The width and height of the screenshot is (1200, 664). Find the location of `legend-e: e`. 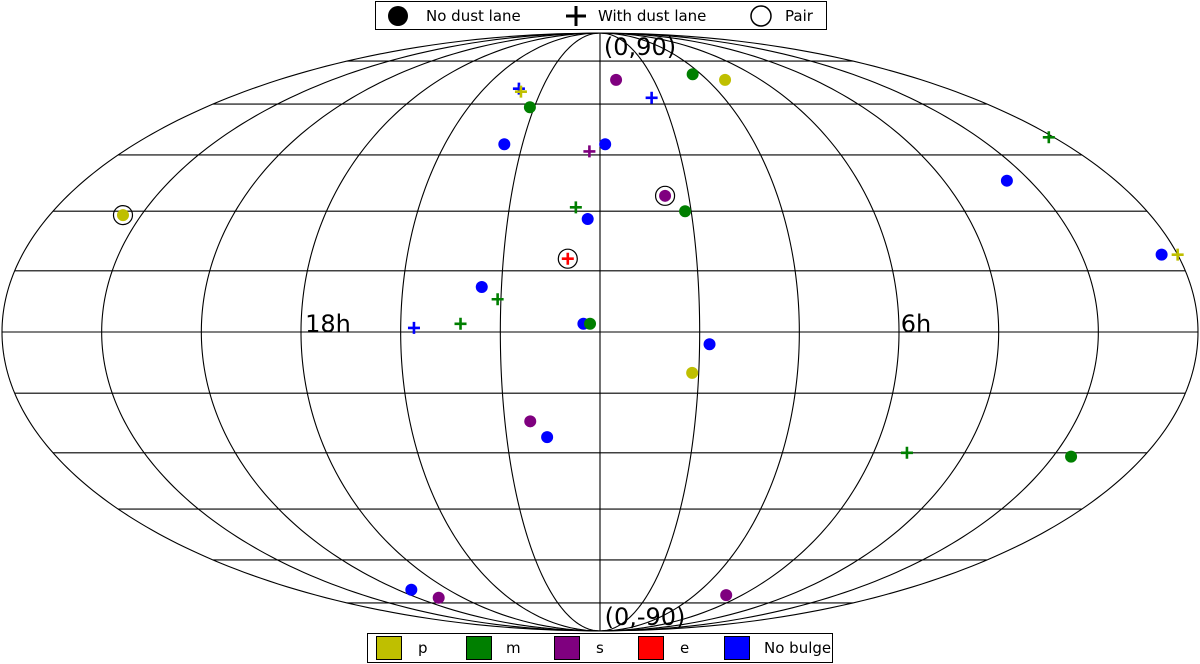

legend-e: e is located at coordinates (681, 648).